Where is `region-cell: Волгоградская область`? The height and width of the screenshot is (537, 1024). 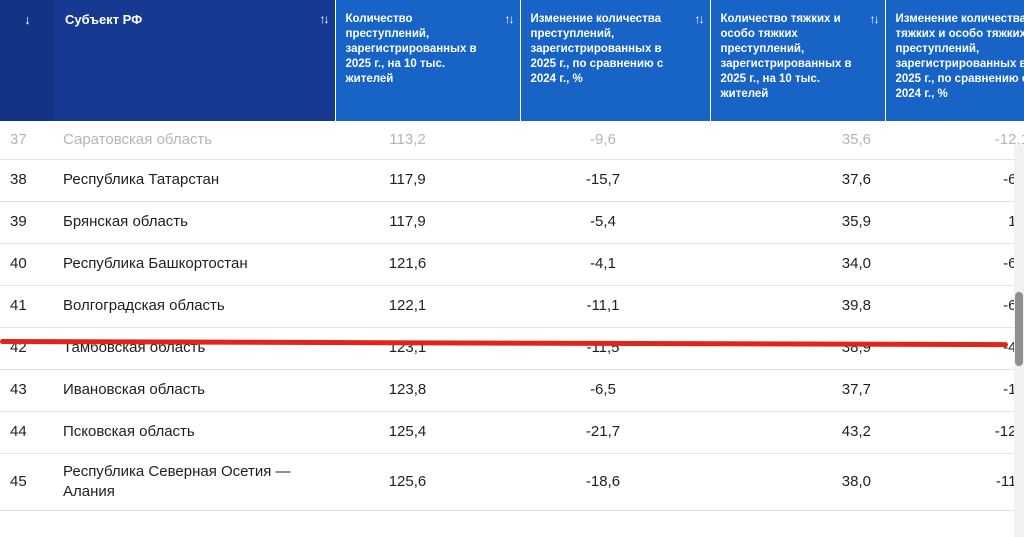 region-cell: Волгоградская область is located at coordinates (144, 305).